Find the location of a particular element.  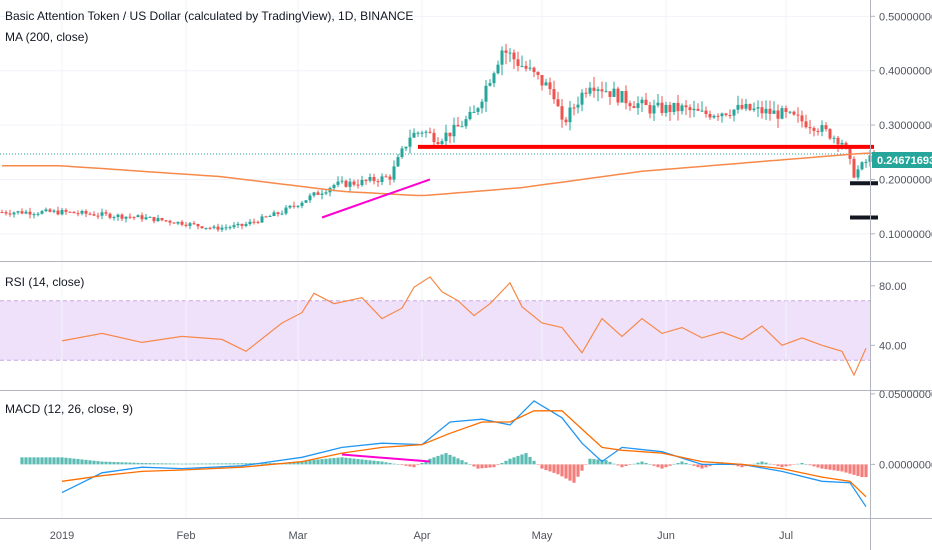

signal-line is located at coordinates (464, 454).